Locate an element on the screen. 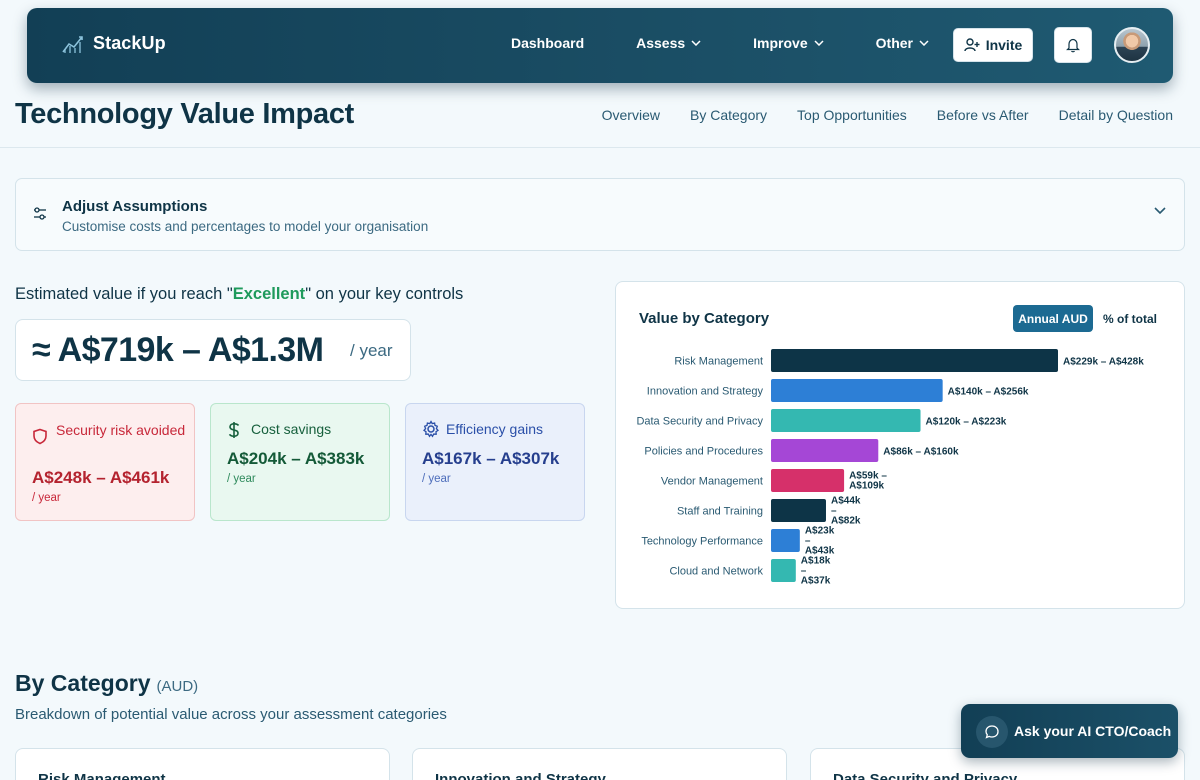 This screenshot has height=780, width=1200. subnav-by-category: By Category is located at coordinates (728, 115).